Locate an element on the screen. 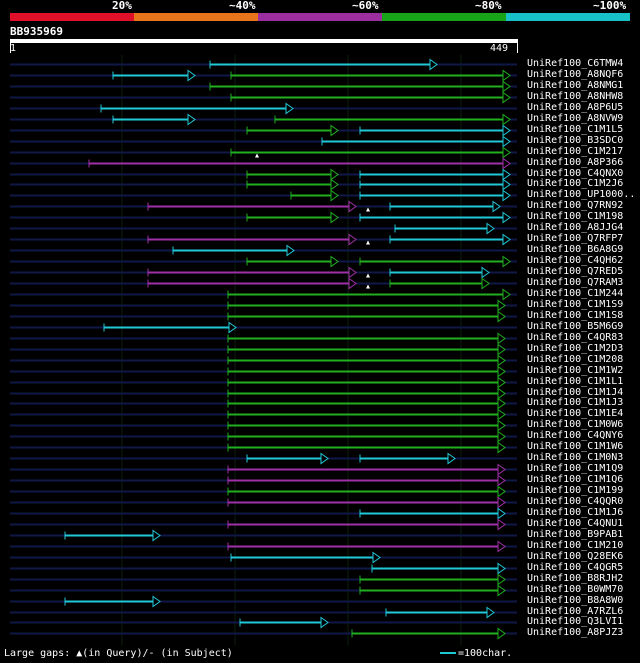  hit-name-link: UniRef100_Q28EK6 is located at coordinates (575, 556).